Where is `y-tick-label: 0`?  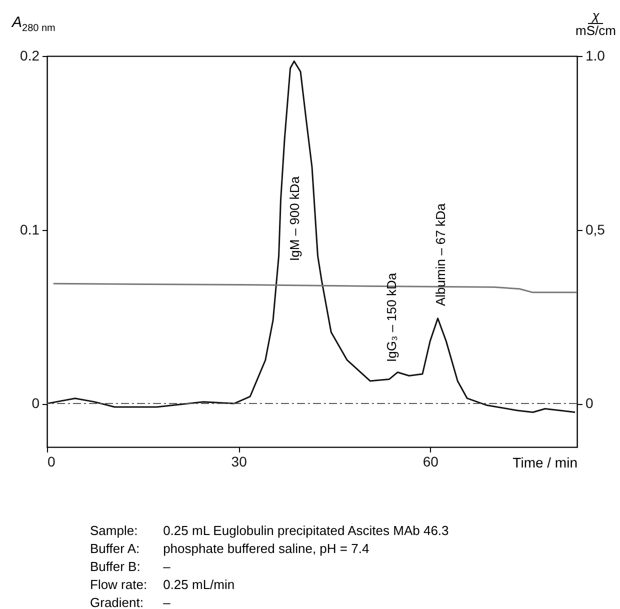 y-tick-label: 0 is located at coordinates (36, 403).